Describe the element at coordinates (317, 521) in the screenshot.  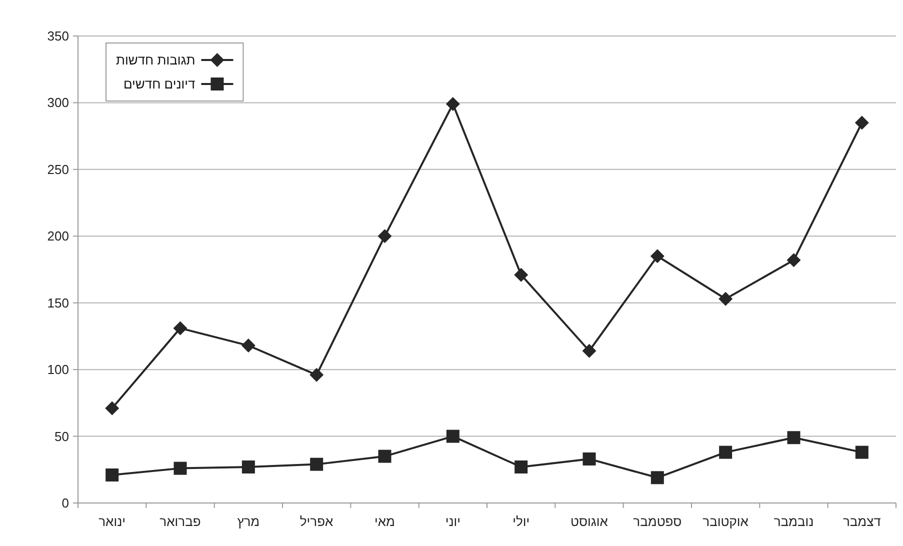
I see `x-tick-label: אפריל` at that location.